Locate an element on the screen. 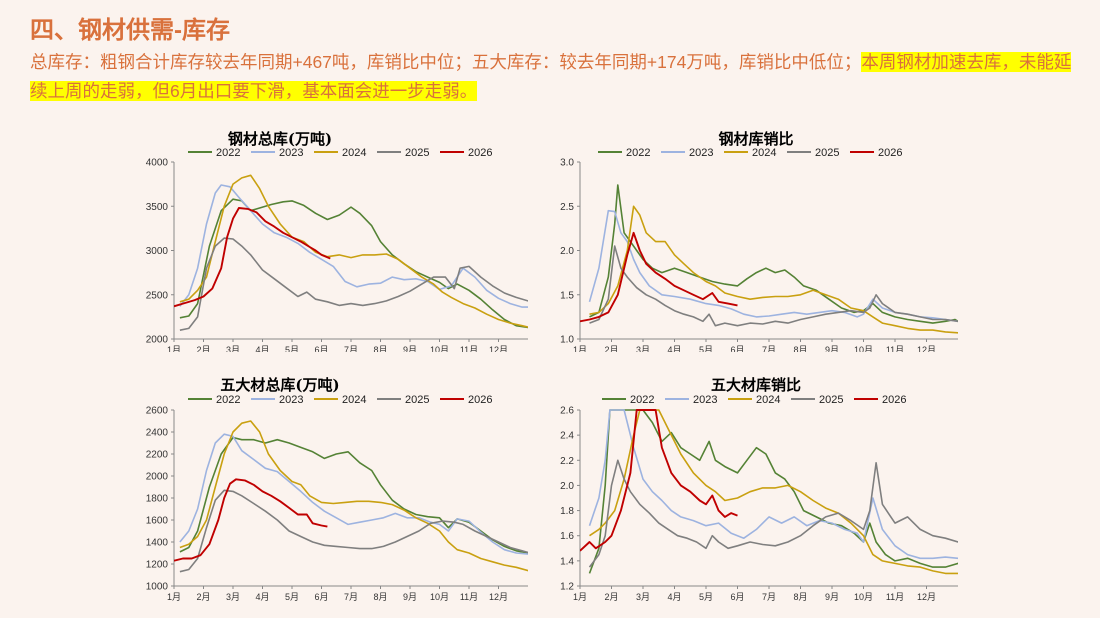 Image resolution: width=1100 pixels, height=618 pixels. series-line-2024 is located at coordinates (353, 251).